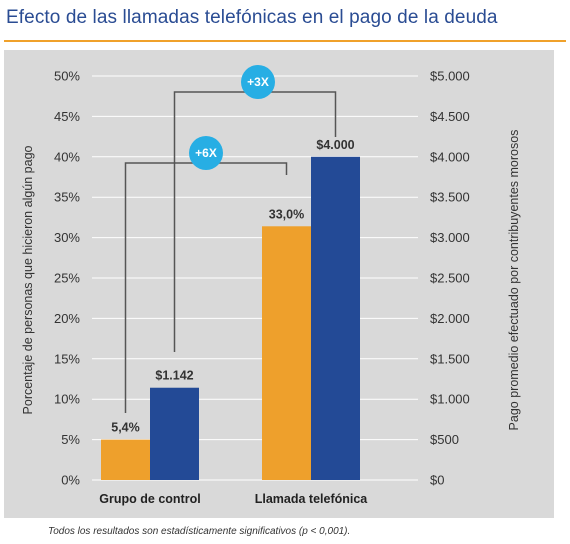 Image resolution: width=570 pixels, height=544 pixels. What do you see at coordinates (450, 156) in the screenshot?
I see `right-tick-label: $4.000` at bounding box center [450, 156].